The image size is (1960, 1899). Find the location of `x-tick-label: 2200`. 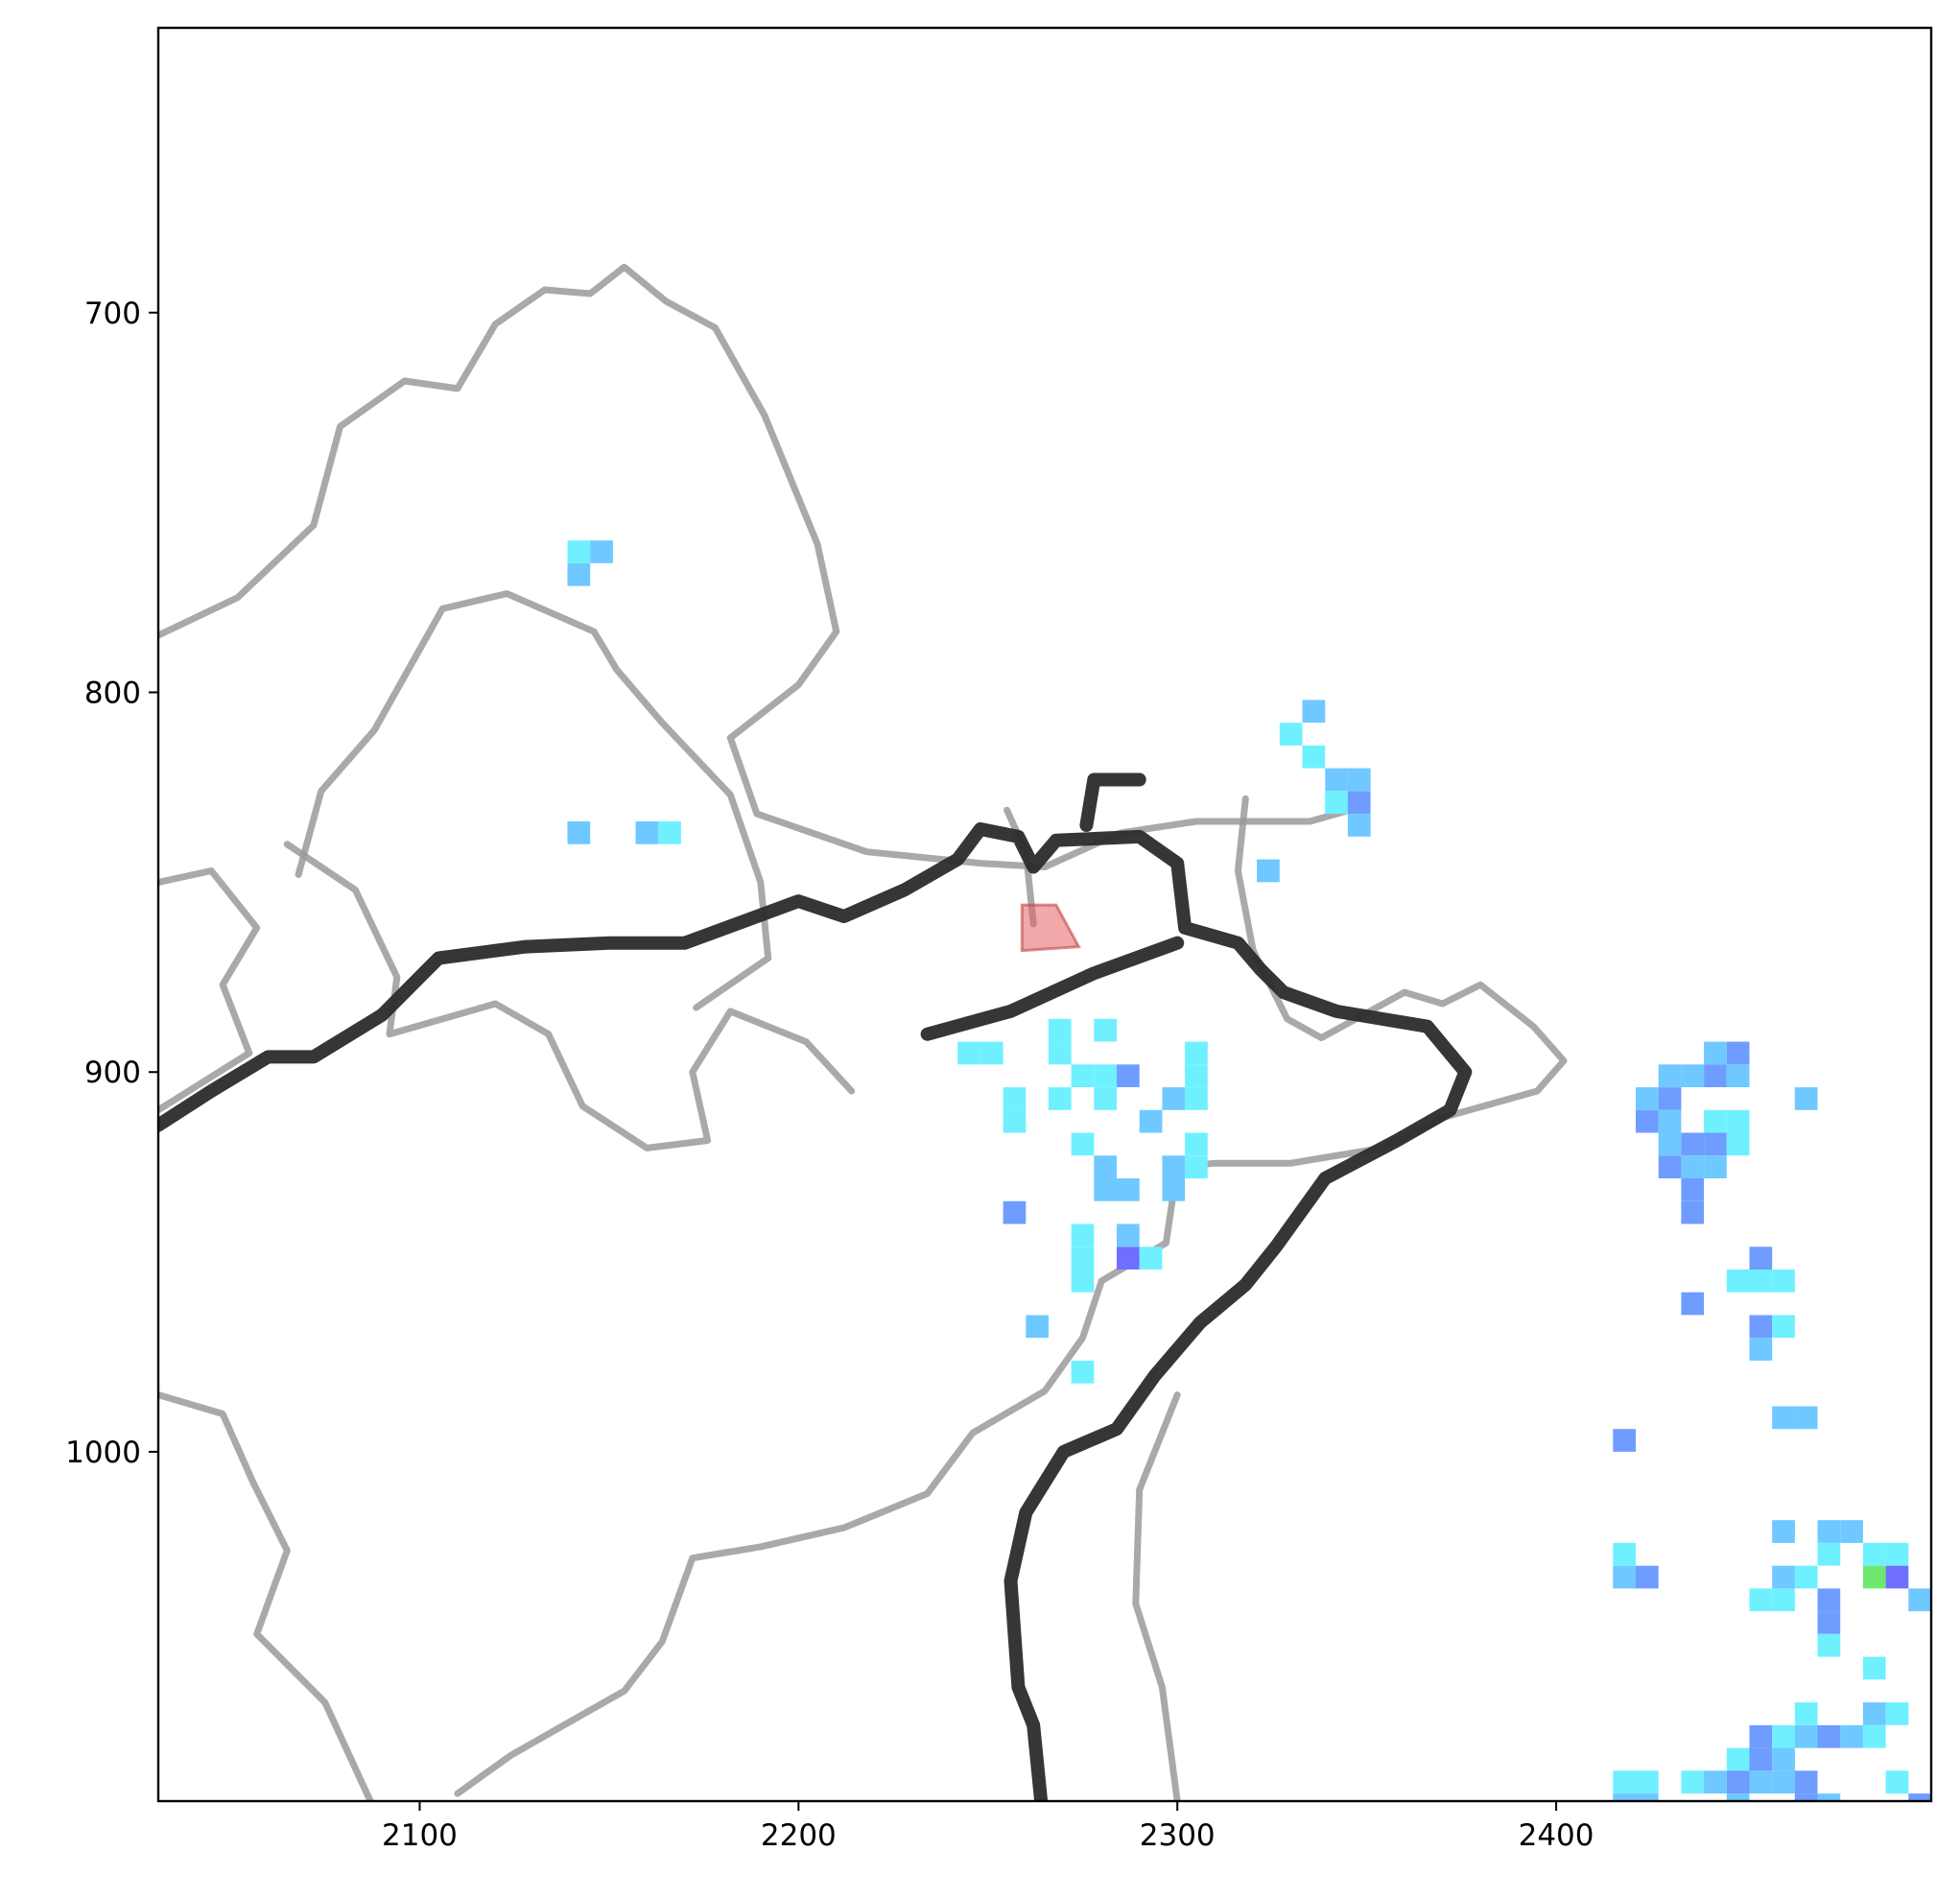

x-tick-label: 2200 is located at coordinates (799, 1836).